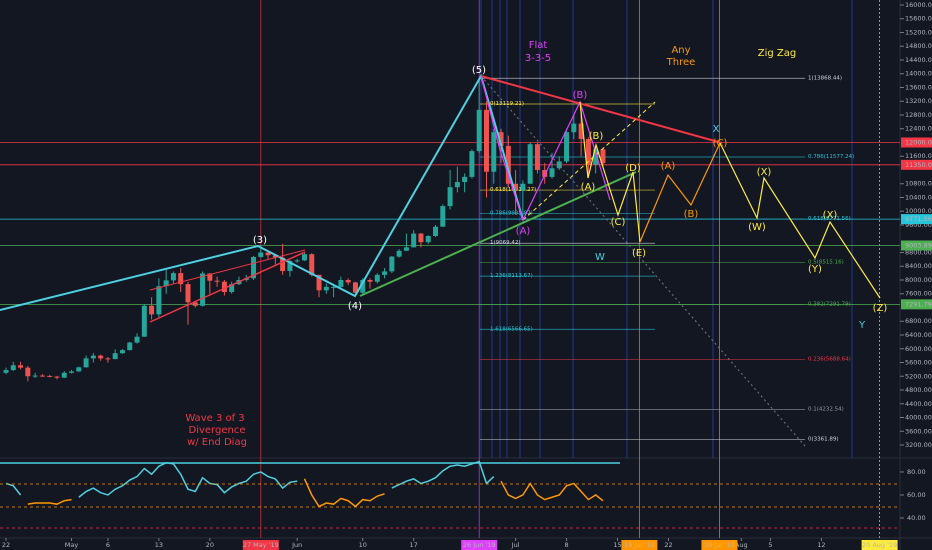 The height and width of the screenshot is (550, 932). I want to click on y-tick-label: 80.00, so click(916, 472).